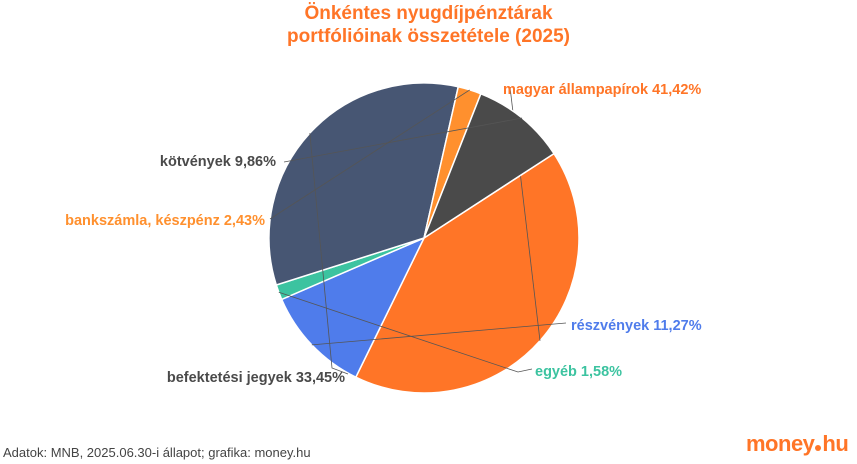 This screenshot has width=857, height=464. I want to click on money-hu-logo: money hu, so click(797, 444).